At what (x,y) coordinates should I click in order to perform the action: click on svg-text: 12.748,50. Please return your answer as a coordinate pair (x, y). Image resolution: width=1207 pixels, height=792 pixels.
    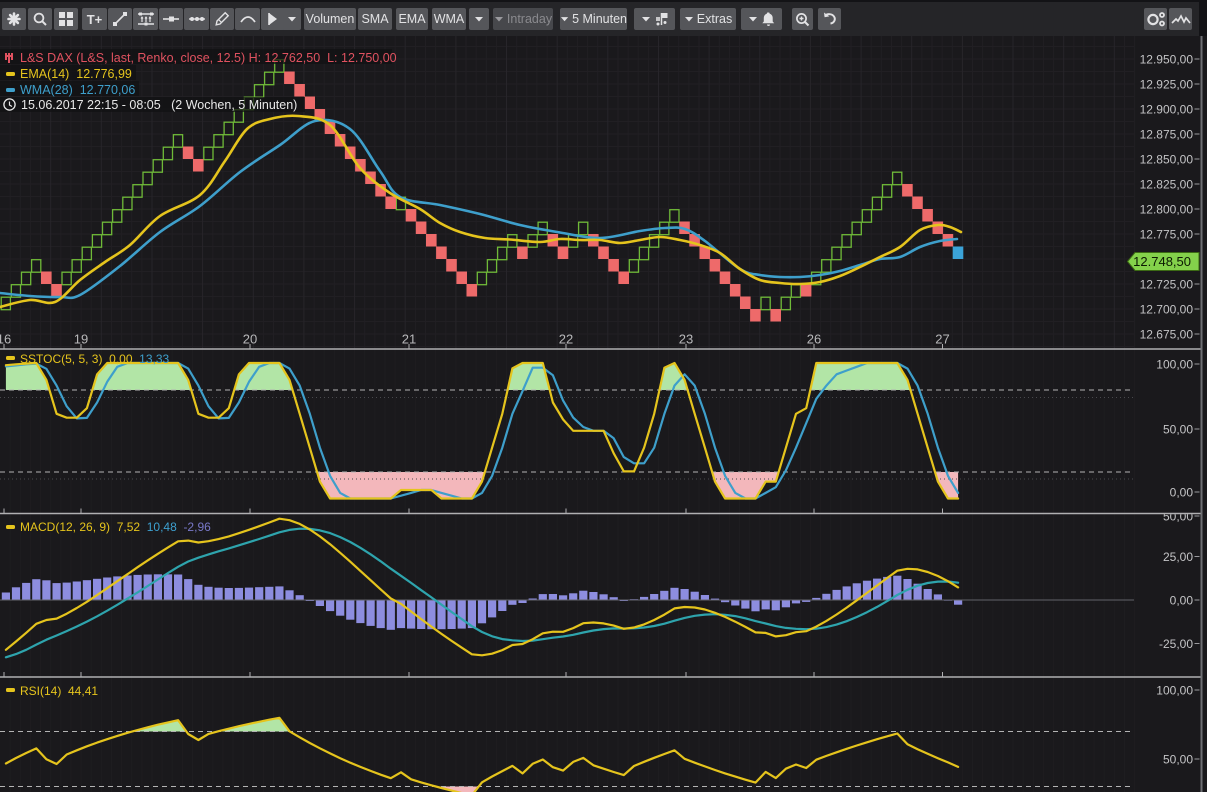
    Looking at the image, I should click on (1162, 261).